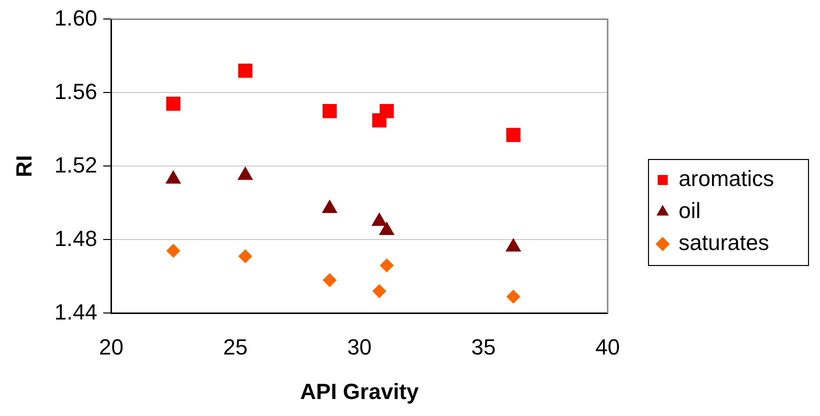 This screenshot has height=416, width=820. What do you see at coordinates (76, 165) in the screenshot?
I see `y-tick-label: 1.52` at bounding box center [76, 165].